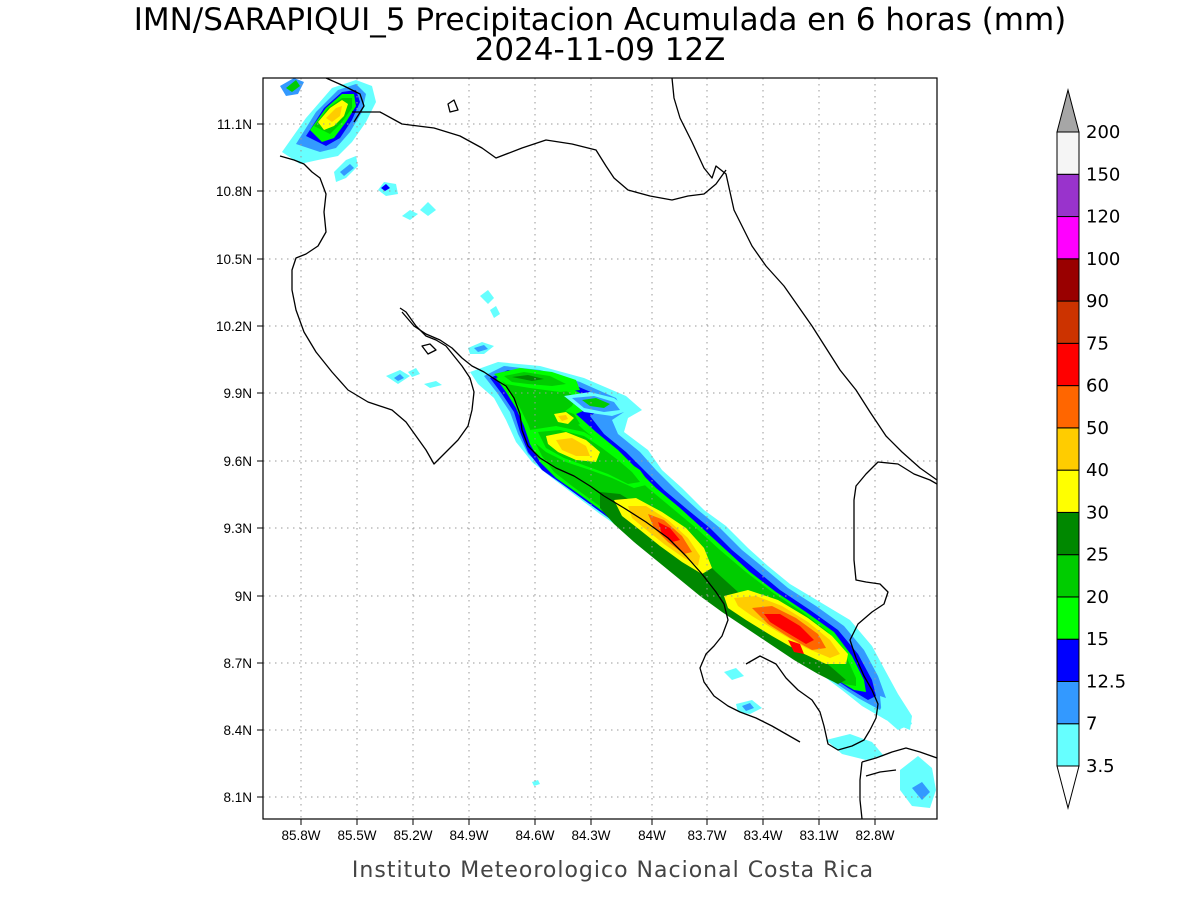 The image size is (1200, 900). Describe the element at coordinates (899, 755) in the screenshot. I see `panama-coast-south` at that location.